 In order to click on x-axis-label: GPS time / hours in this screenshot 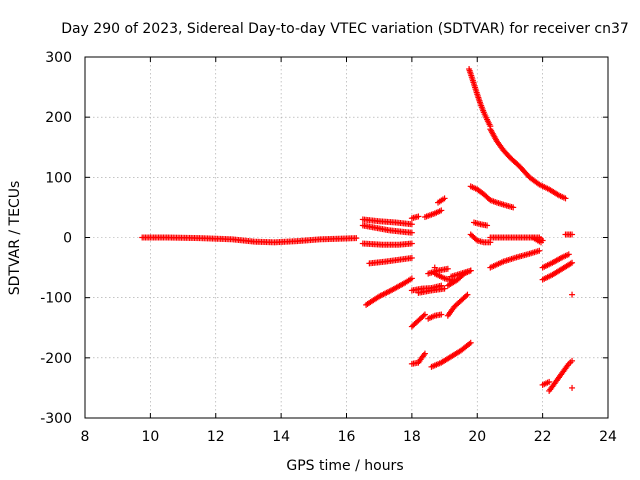, I will do `click(344, 466)`.